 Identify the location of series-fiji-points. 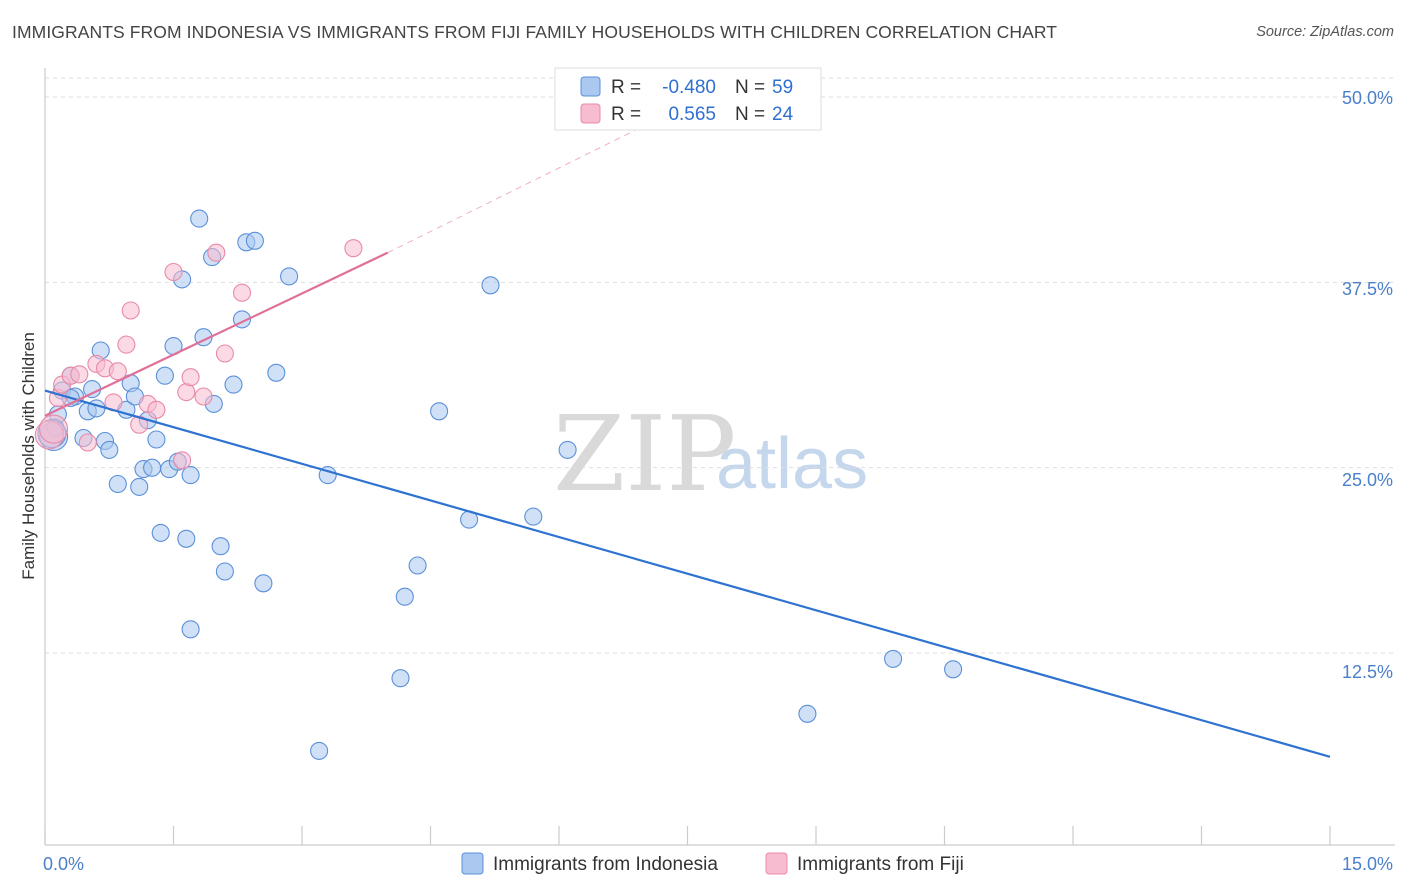
(198, 354).